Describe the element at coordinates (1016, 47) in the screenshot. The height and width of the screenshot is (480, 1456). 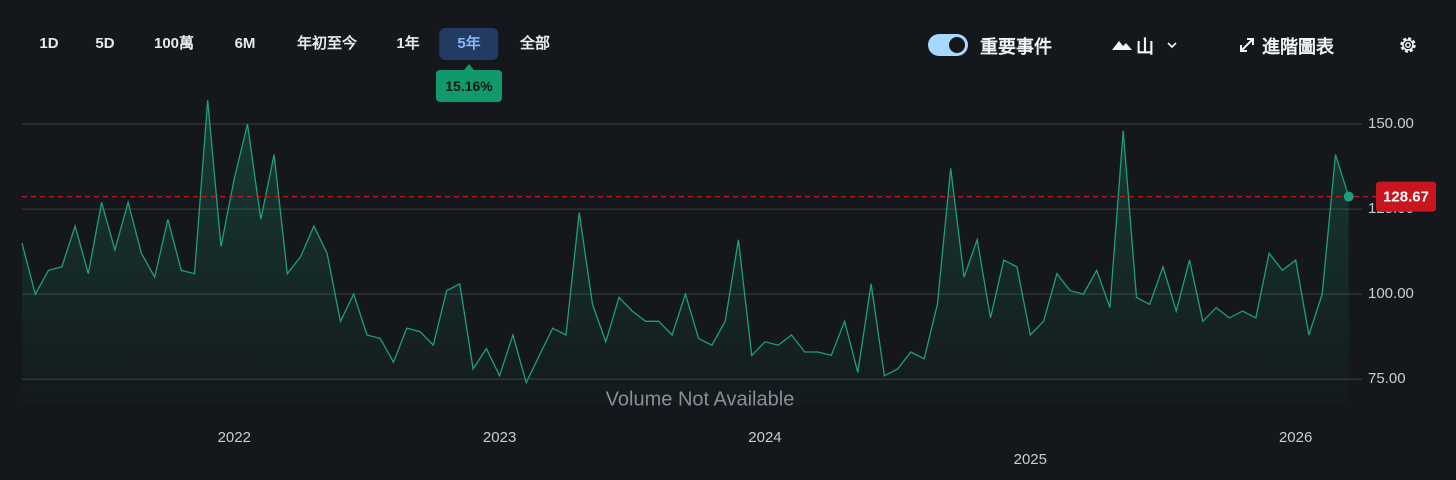
I see `events-label: 重要事件` at that location.